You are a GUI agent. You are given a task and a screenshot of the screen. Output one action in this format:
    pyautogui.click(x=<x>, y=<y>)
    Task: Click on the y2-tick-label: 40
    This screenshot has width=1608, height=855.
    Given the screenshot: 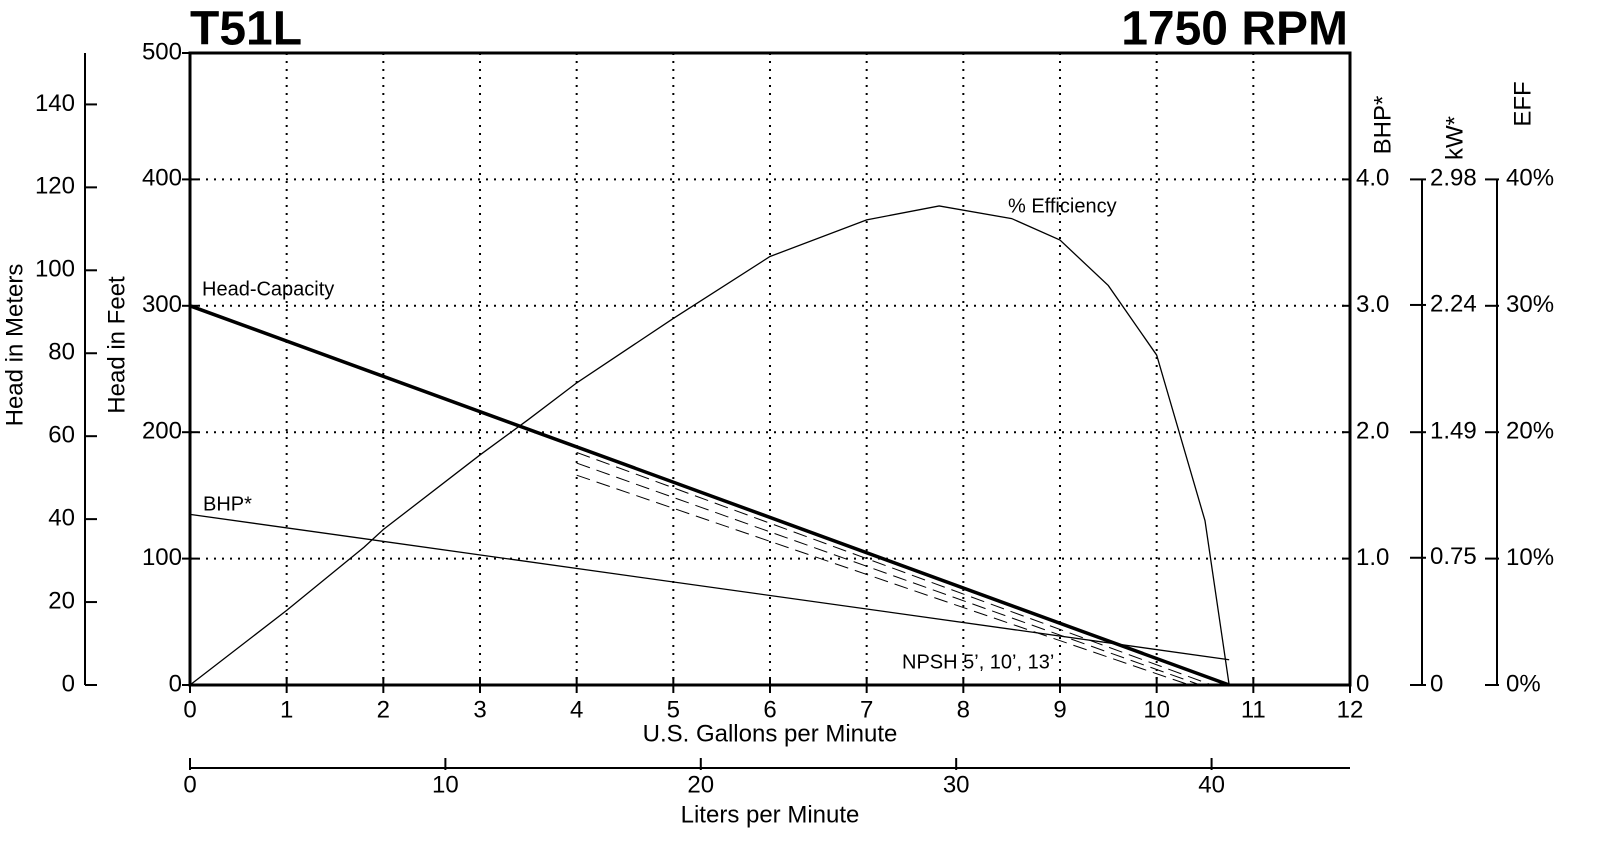 What is the action you would take?
    pyautogui.click(x=61, y=517)
    